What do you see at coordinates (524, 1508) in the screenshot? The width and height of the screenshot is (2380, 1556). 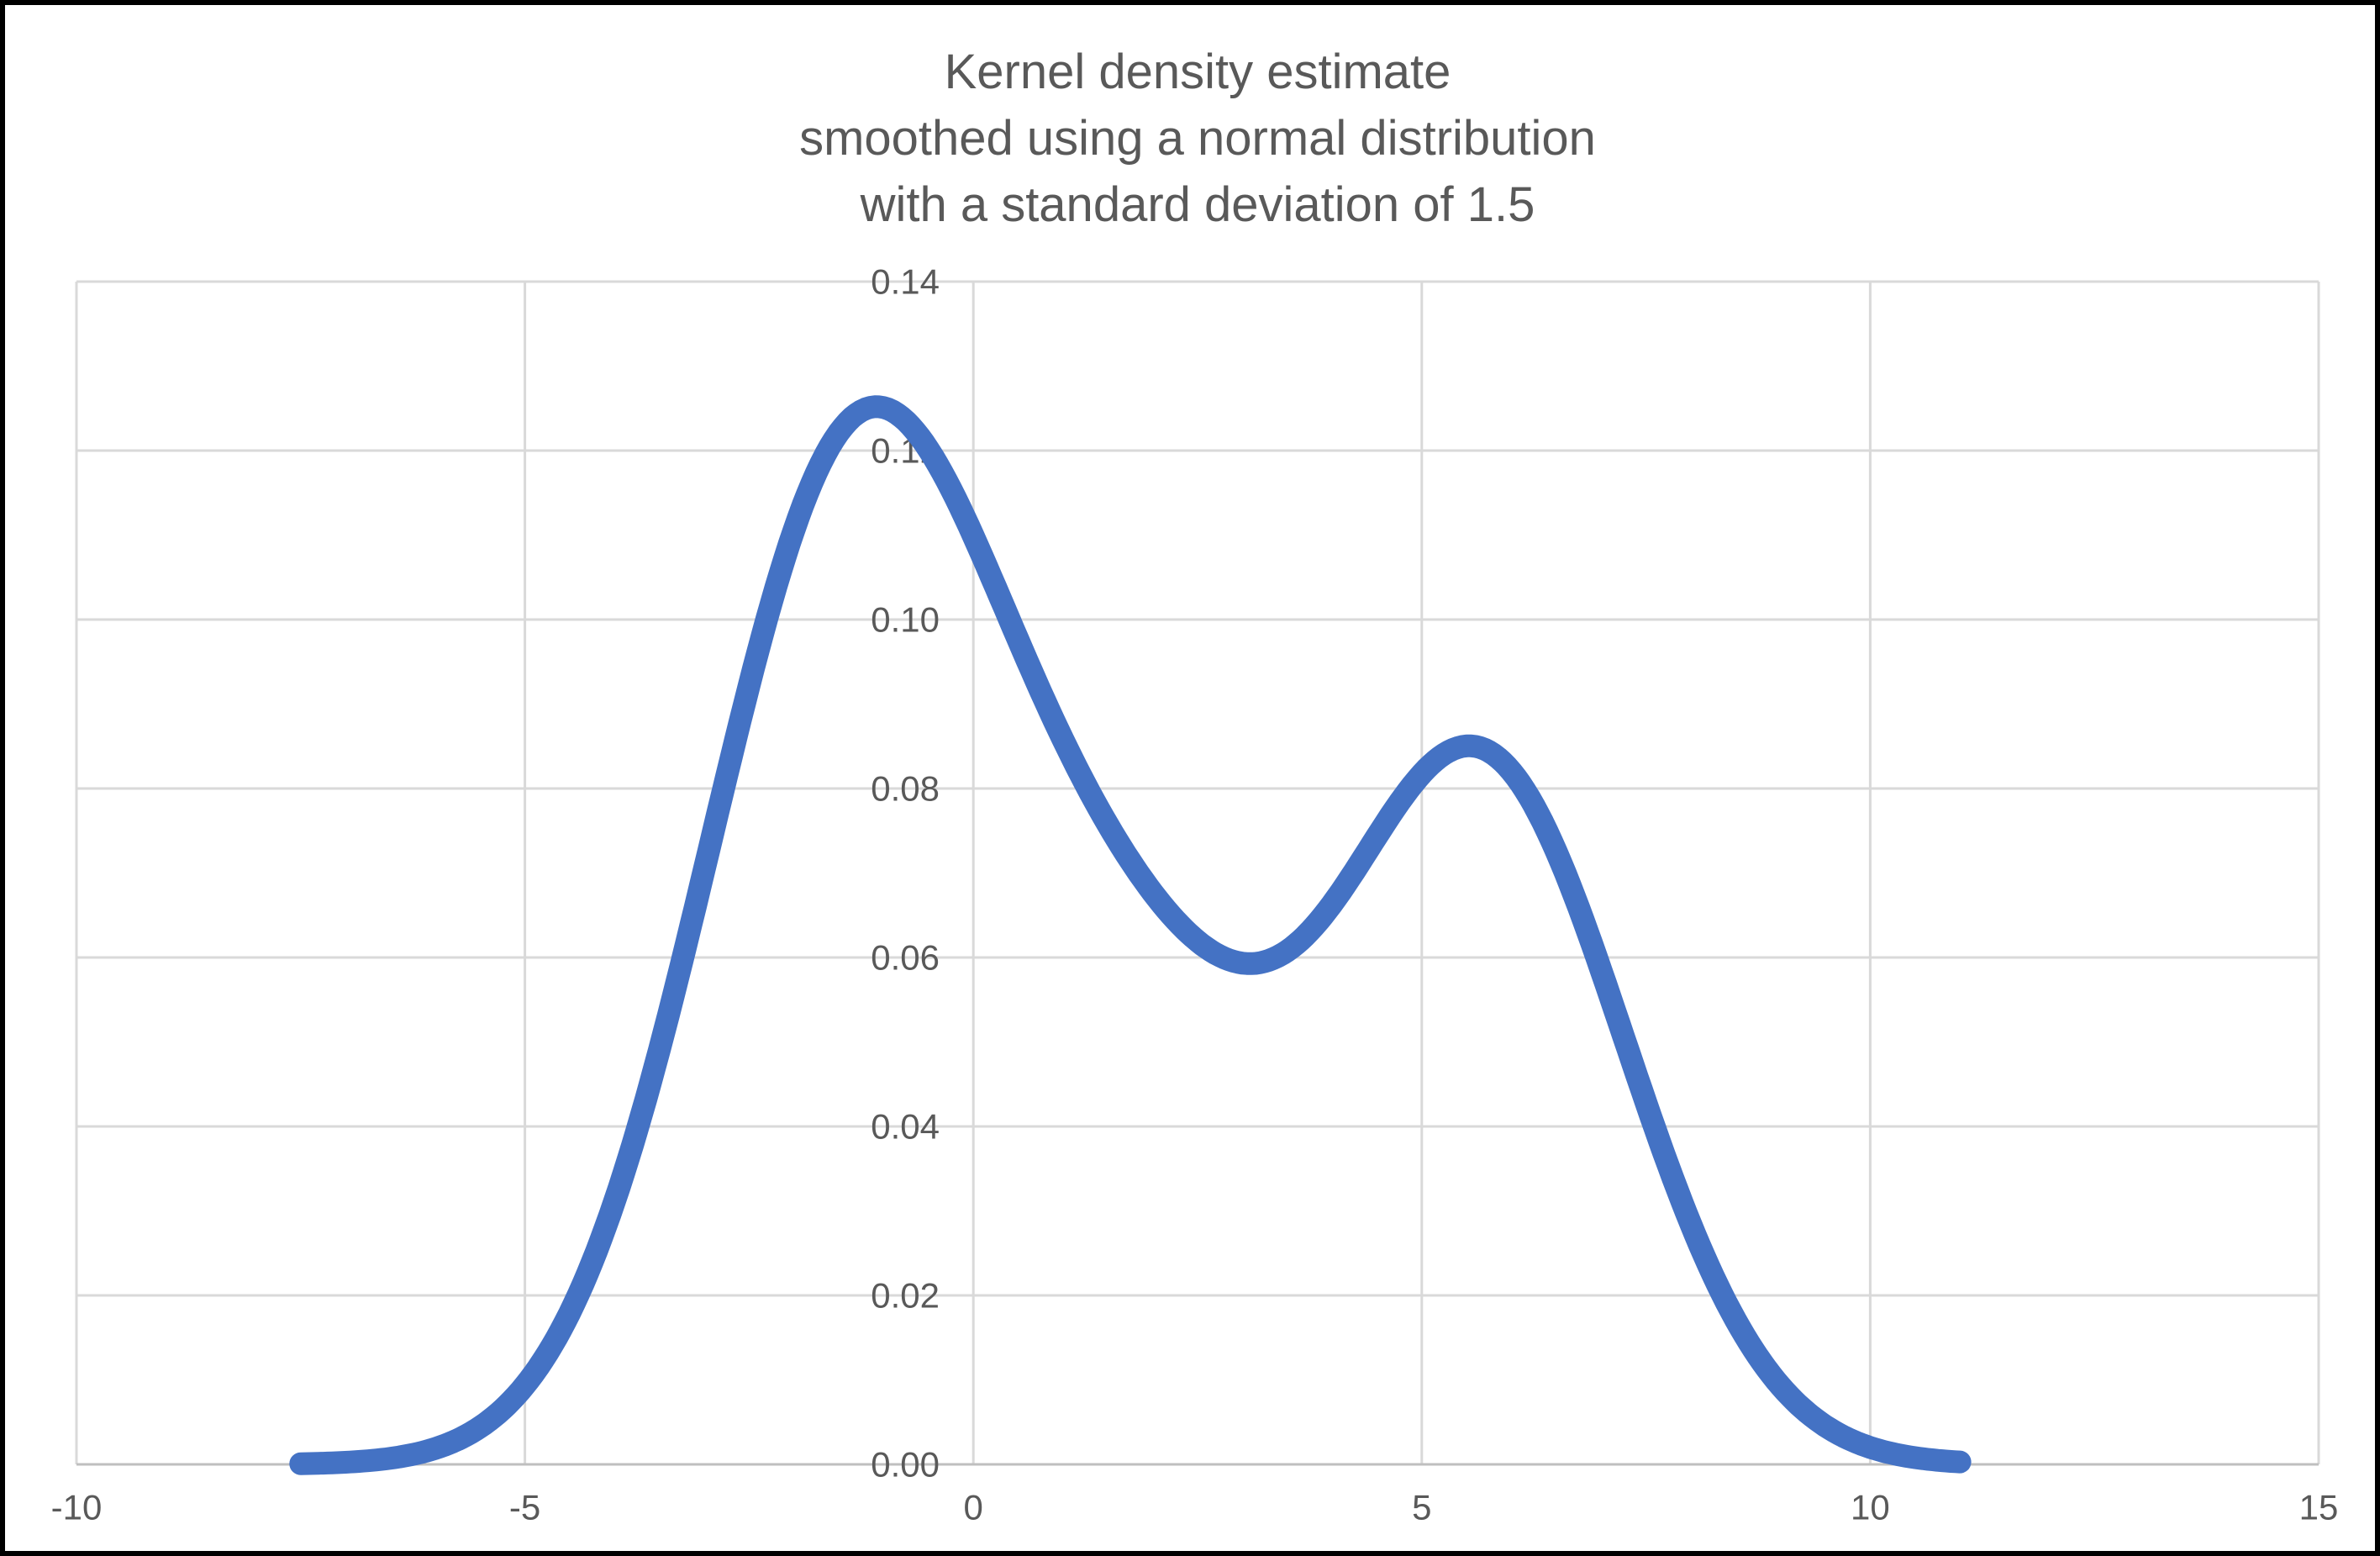 I see `x-tick-label--5: -5` at bounding box center [524, 1508].